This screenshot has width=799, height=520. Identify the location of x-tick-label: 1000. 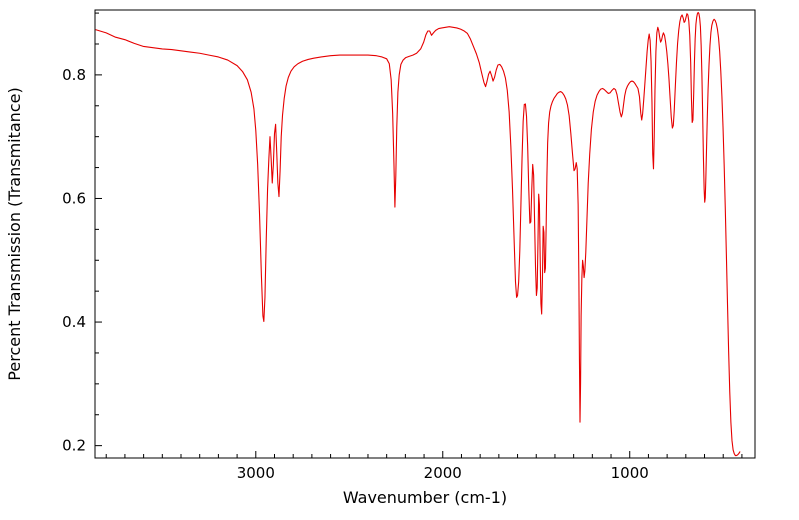
(630, 473).